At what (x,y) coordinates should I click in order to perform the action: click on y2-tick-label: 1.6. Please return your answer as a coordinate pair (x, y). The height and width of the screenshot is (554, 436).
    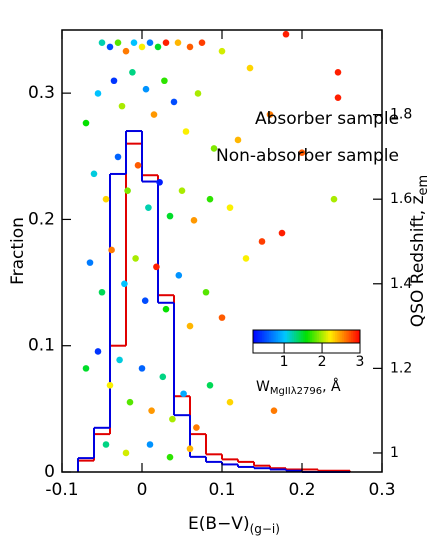
    Looking at the image, I should click on (401, 199).